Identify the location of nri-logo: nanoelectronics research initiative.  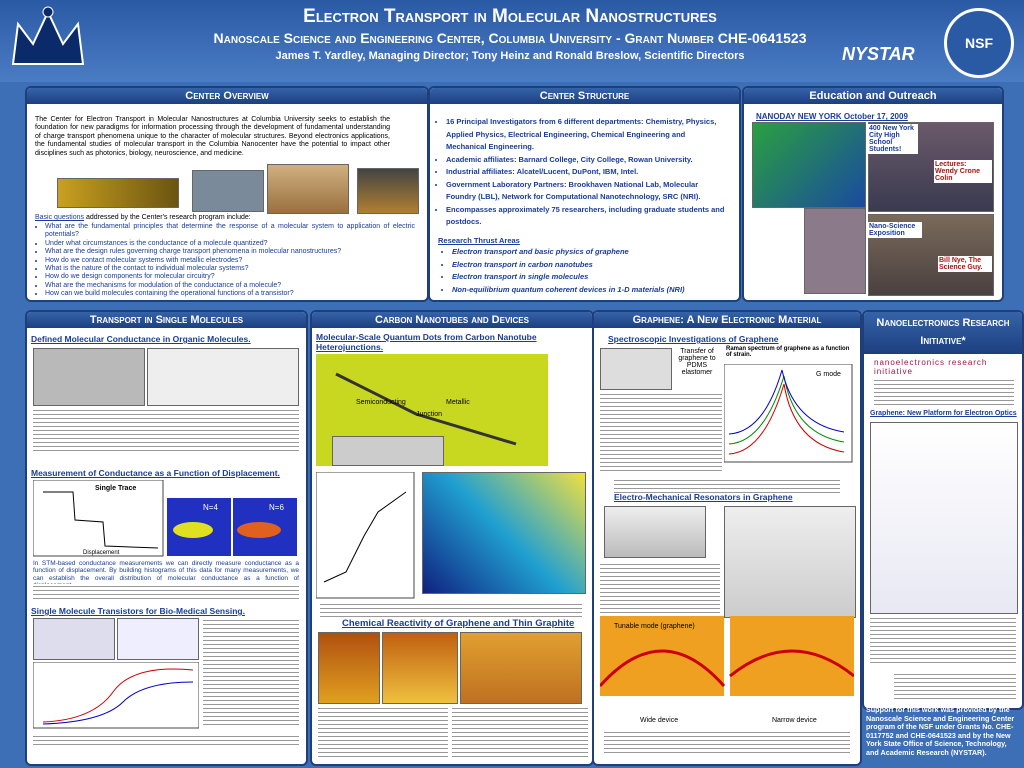
(931, 367).